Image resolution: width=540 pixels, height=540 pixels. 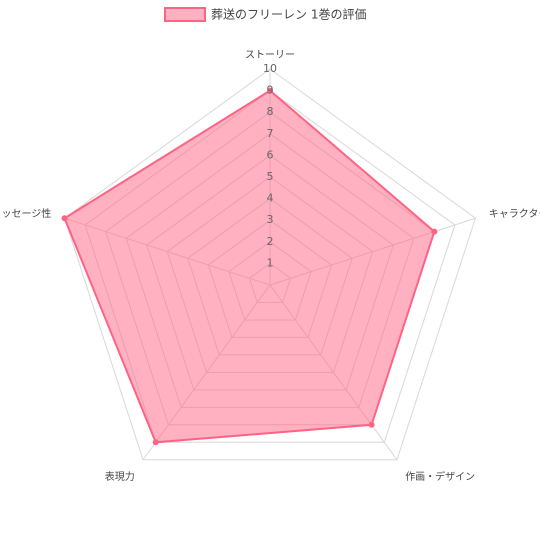 I want to click on legend-label: 葬送のフリーレン 1巻の評価, so click(x=288, y=14).